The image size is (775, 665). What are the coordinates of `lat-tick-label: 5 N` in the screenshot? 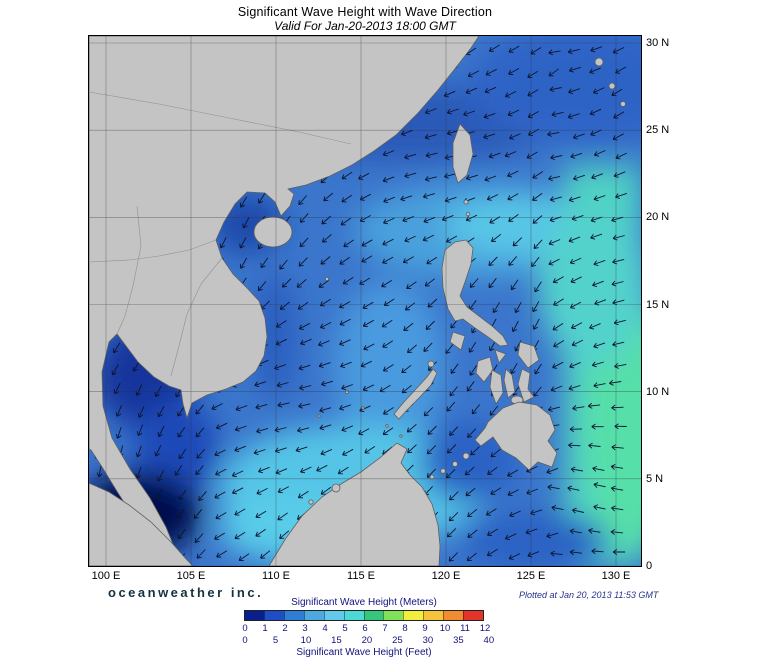 It's located at (655, 478).